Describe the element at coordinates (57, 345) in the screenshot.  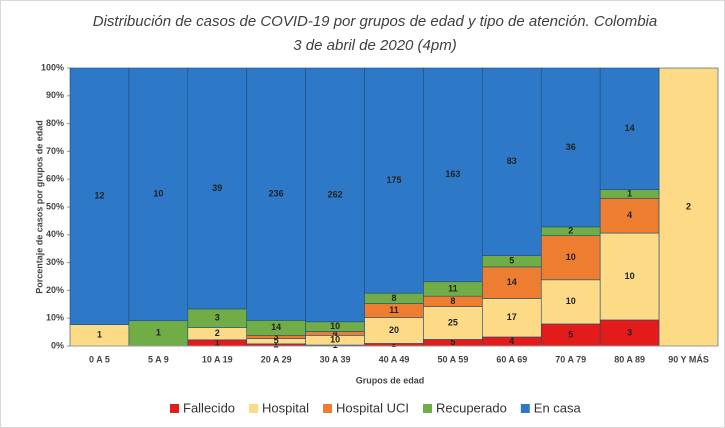
I see `y-tick-label: 0%` at that location.